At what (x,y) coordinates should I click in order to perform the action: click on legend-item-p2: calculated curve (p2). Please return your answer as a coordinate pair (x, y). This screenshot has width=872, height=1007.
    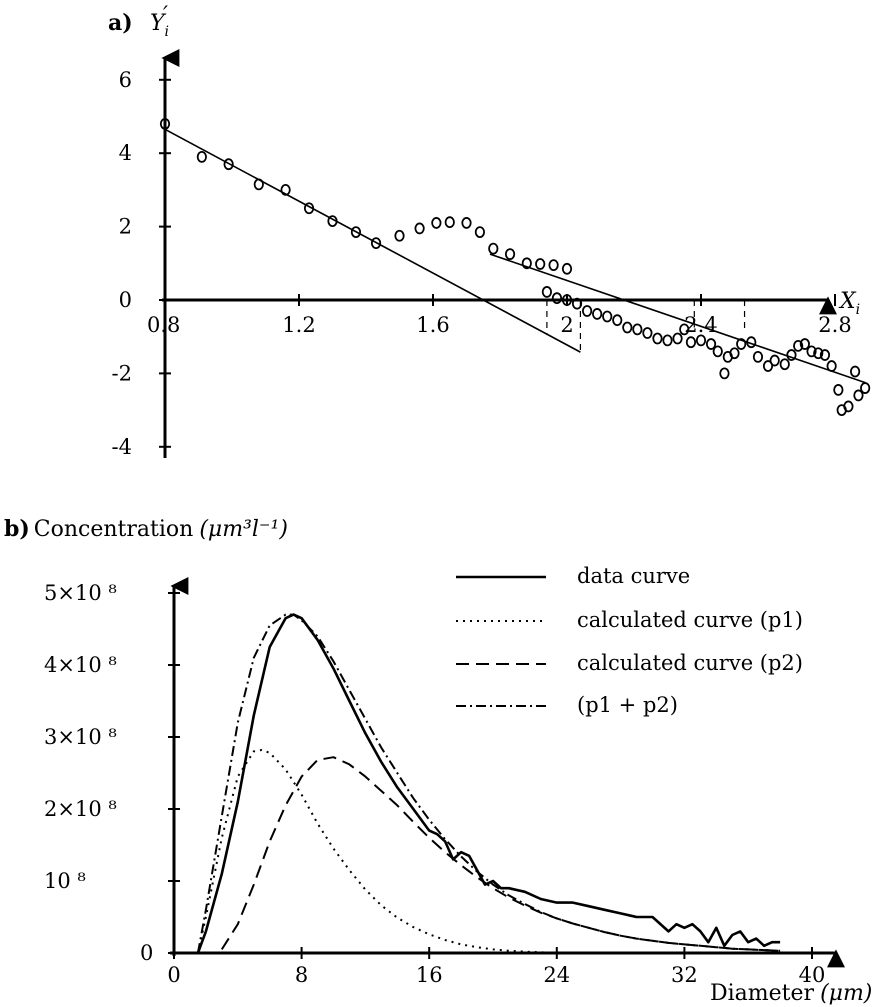
    Looking at the image, I should click on (629, 663).